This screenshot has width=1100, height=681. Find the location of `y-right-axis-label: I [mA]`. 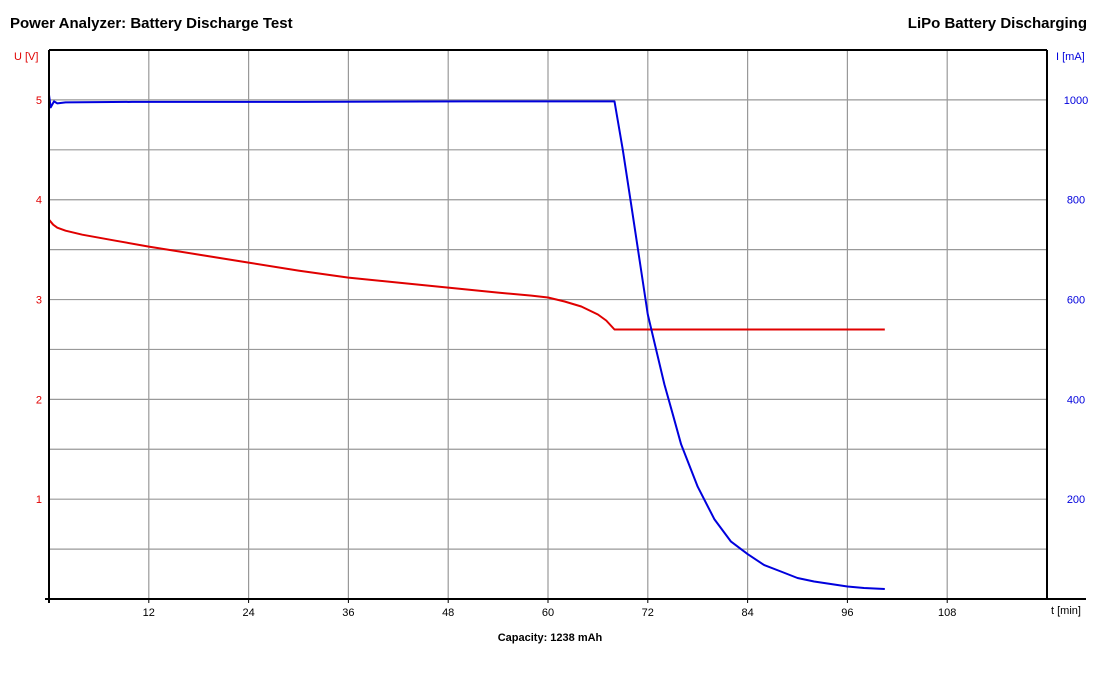

y-right-axis-label: I [mA] is located at coordinates (1070, 57).